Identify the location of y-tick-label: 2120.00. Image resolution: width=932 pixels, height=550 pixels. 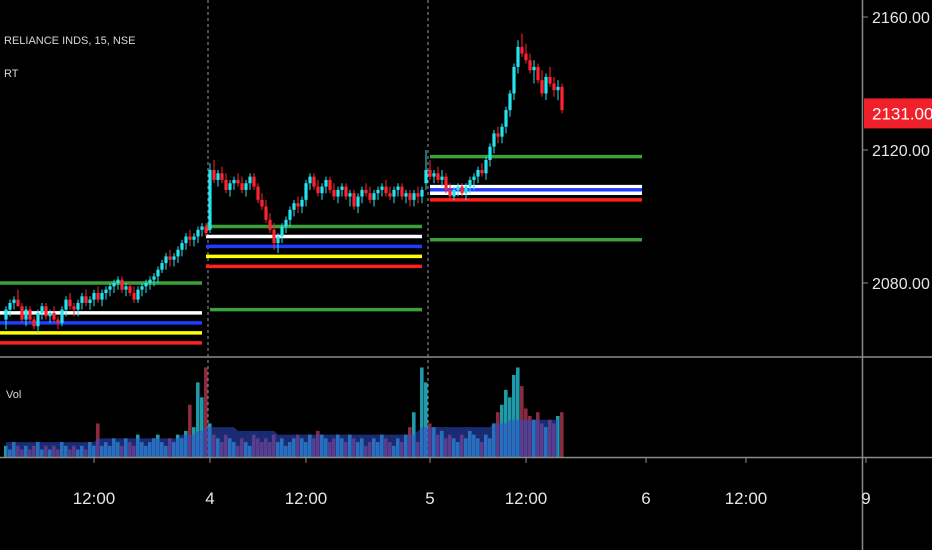
(901, 151).